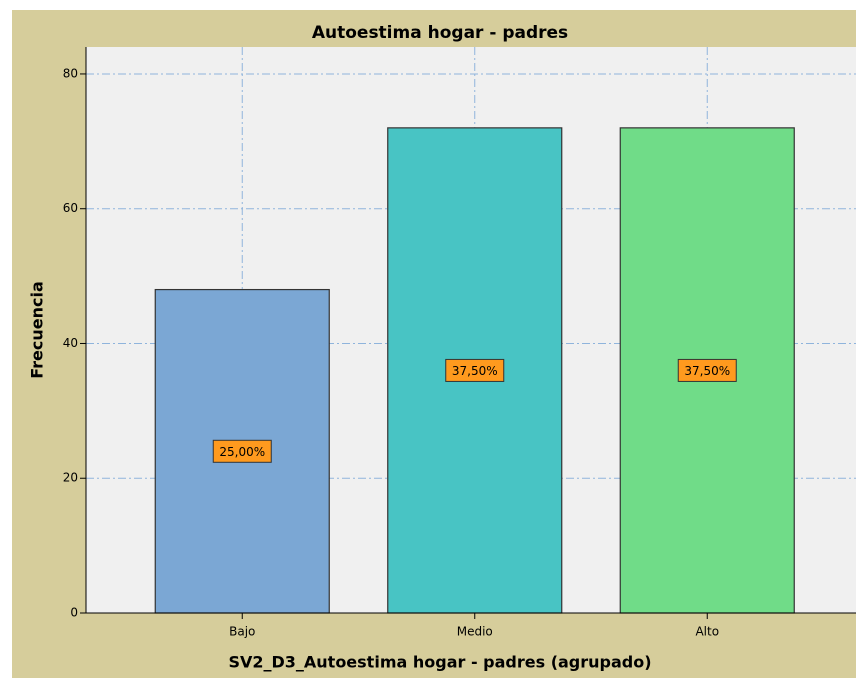 The image size is (856, 678). What do you see at coordinates (70, 478) in the screenshot?
I see `y-tick-label: 20` at bounding box center [70, 478].